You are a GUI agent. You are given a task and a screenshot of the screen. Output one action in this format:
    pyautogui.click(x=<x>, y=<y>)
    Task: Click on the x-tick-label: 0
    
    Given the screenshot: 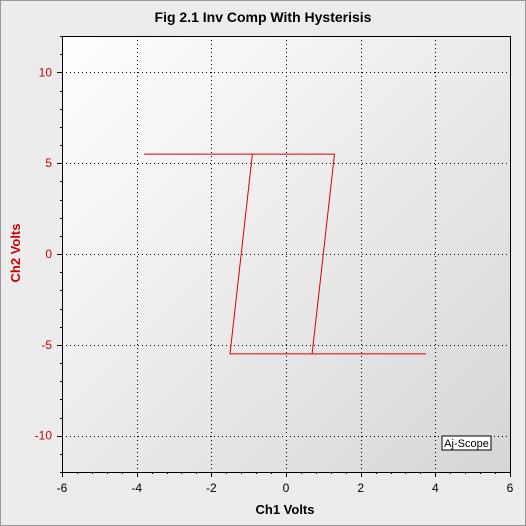 What is the action you would take?
    pyautogui.click(x=286, y=488)
    